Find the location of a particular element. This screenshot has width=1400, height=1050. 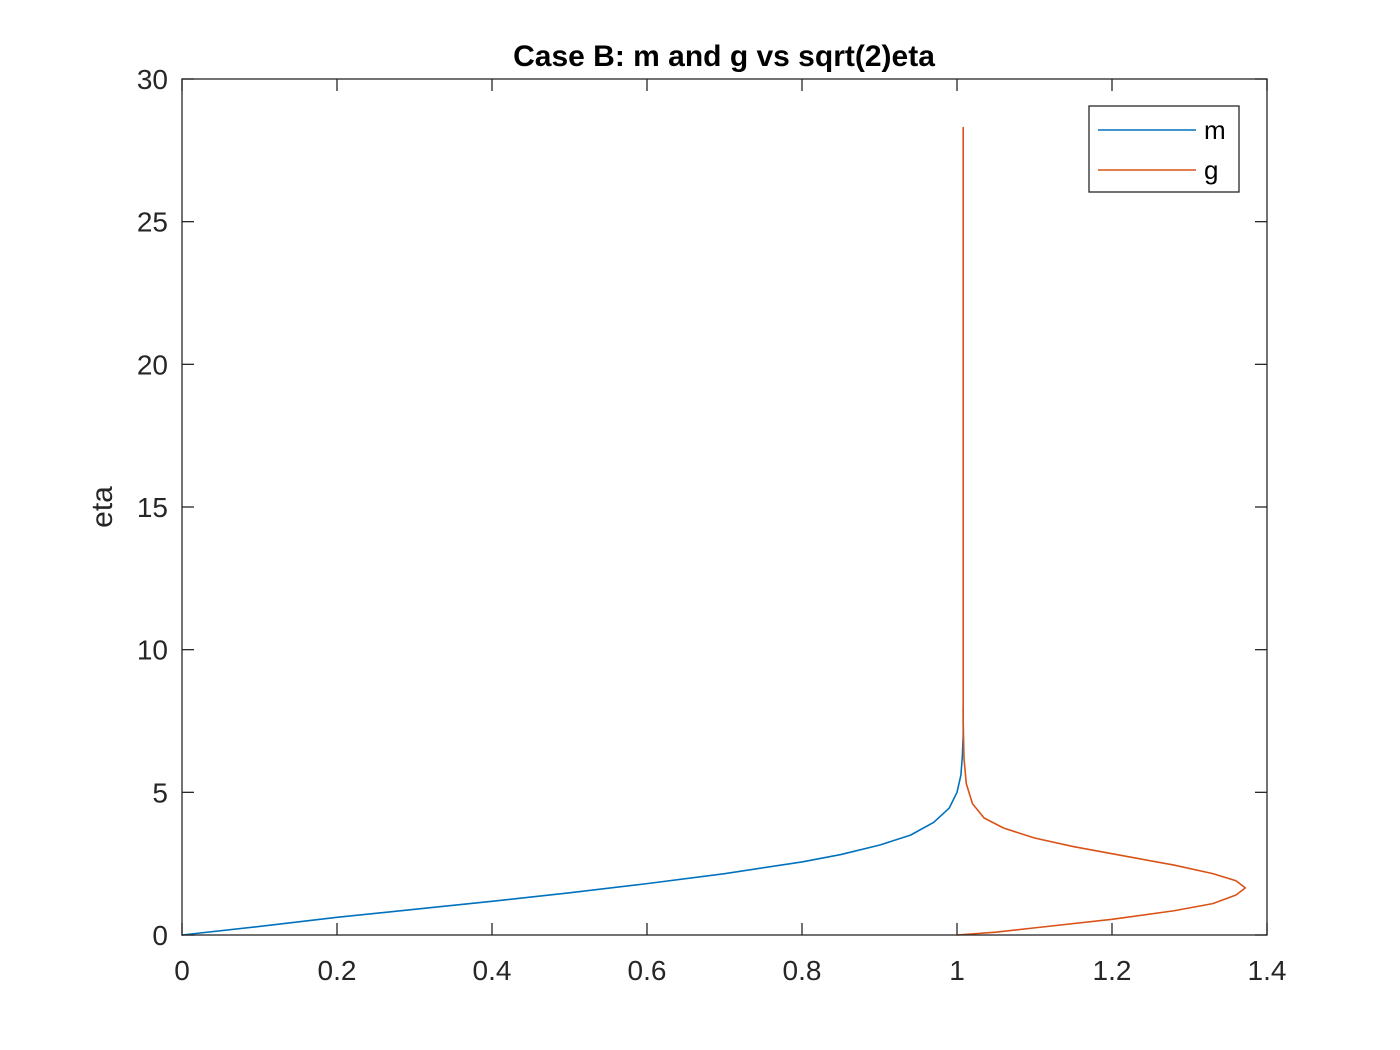

y-tick-label: 0 is located at coordinates (160, 935).